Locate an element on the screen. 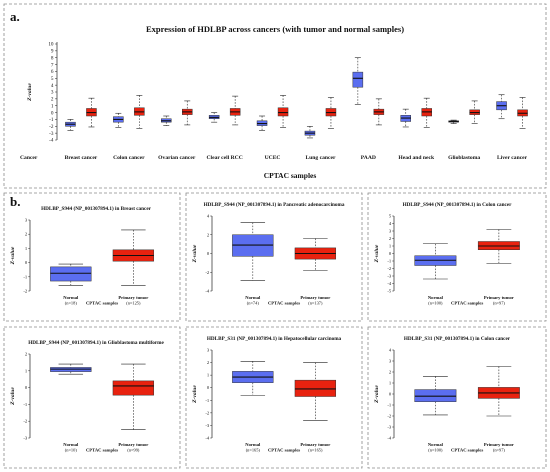 This screenshot has width=550, height=472. chart-b1-normal-box is located at coordinates (71, 274).